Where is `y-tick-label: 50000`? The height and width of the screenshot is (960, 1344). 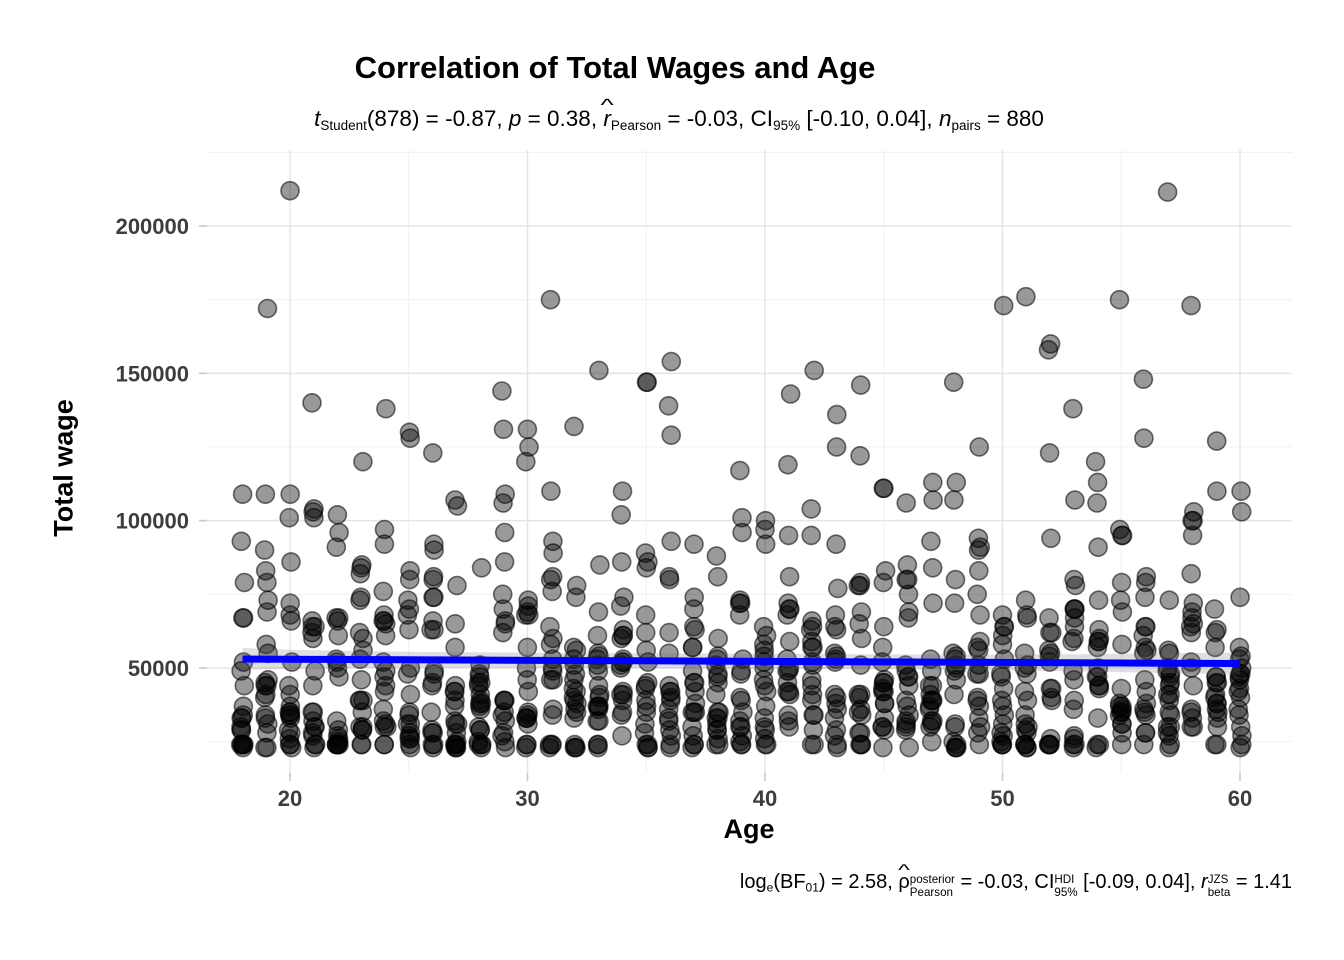 y-tick-label: 50000 is located at coordinates (158, 668).